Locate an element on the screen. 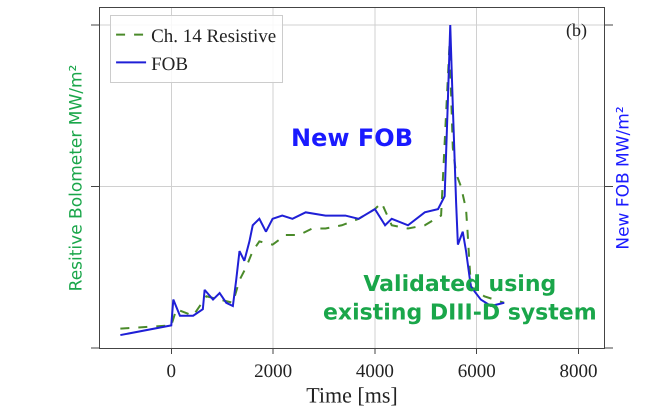 The width and height of the screenshot is (654, 418). x-tick-label: 0 is located at coordinates (171, 371).